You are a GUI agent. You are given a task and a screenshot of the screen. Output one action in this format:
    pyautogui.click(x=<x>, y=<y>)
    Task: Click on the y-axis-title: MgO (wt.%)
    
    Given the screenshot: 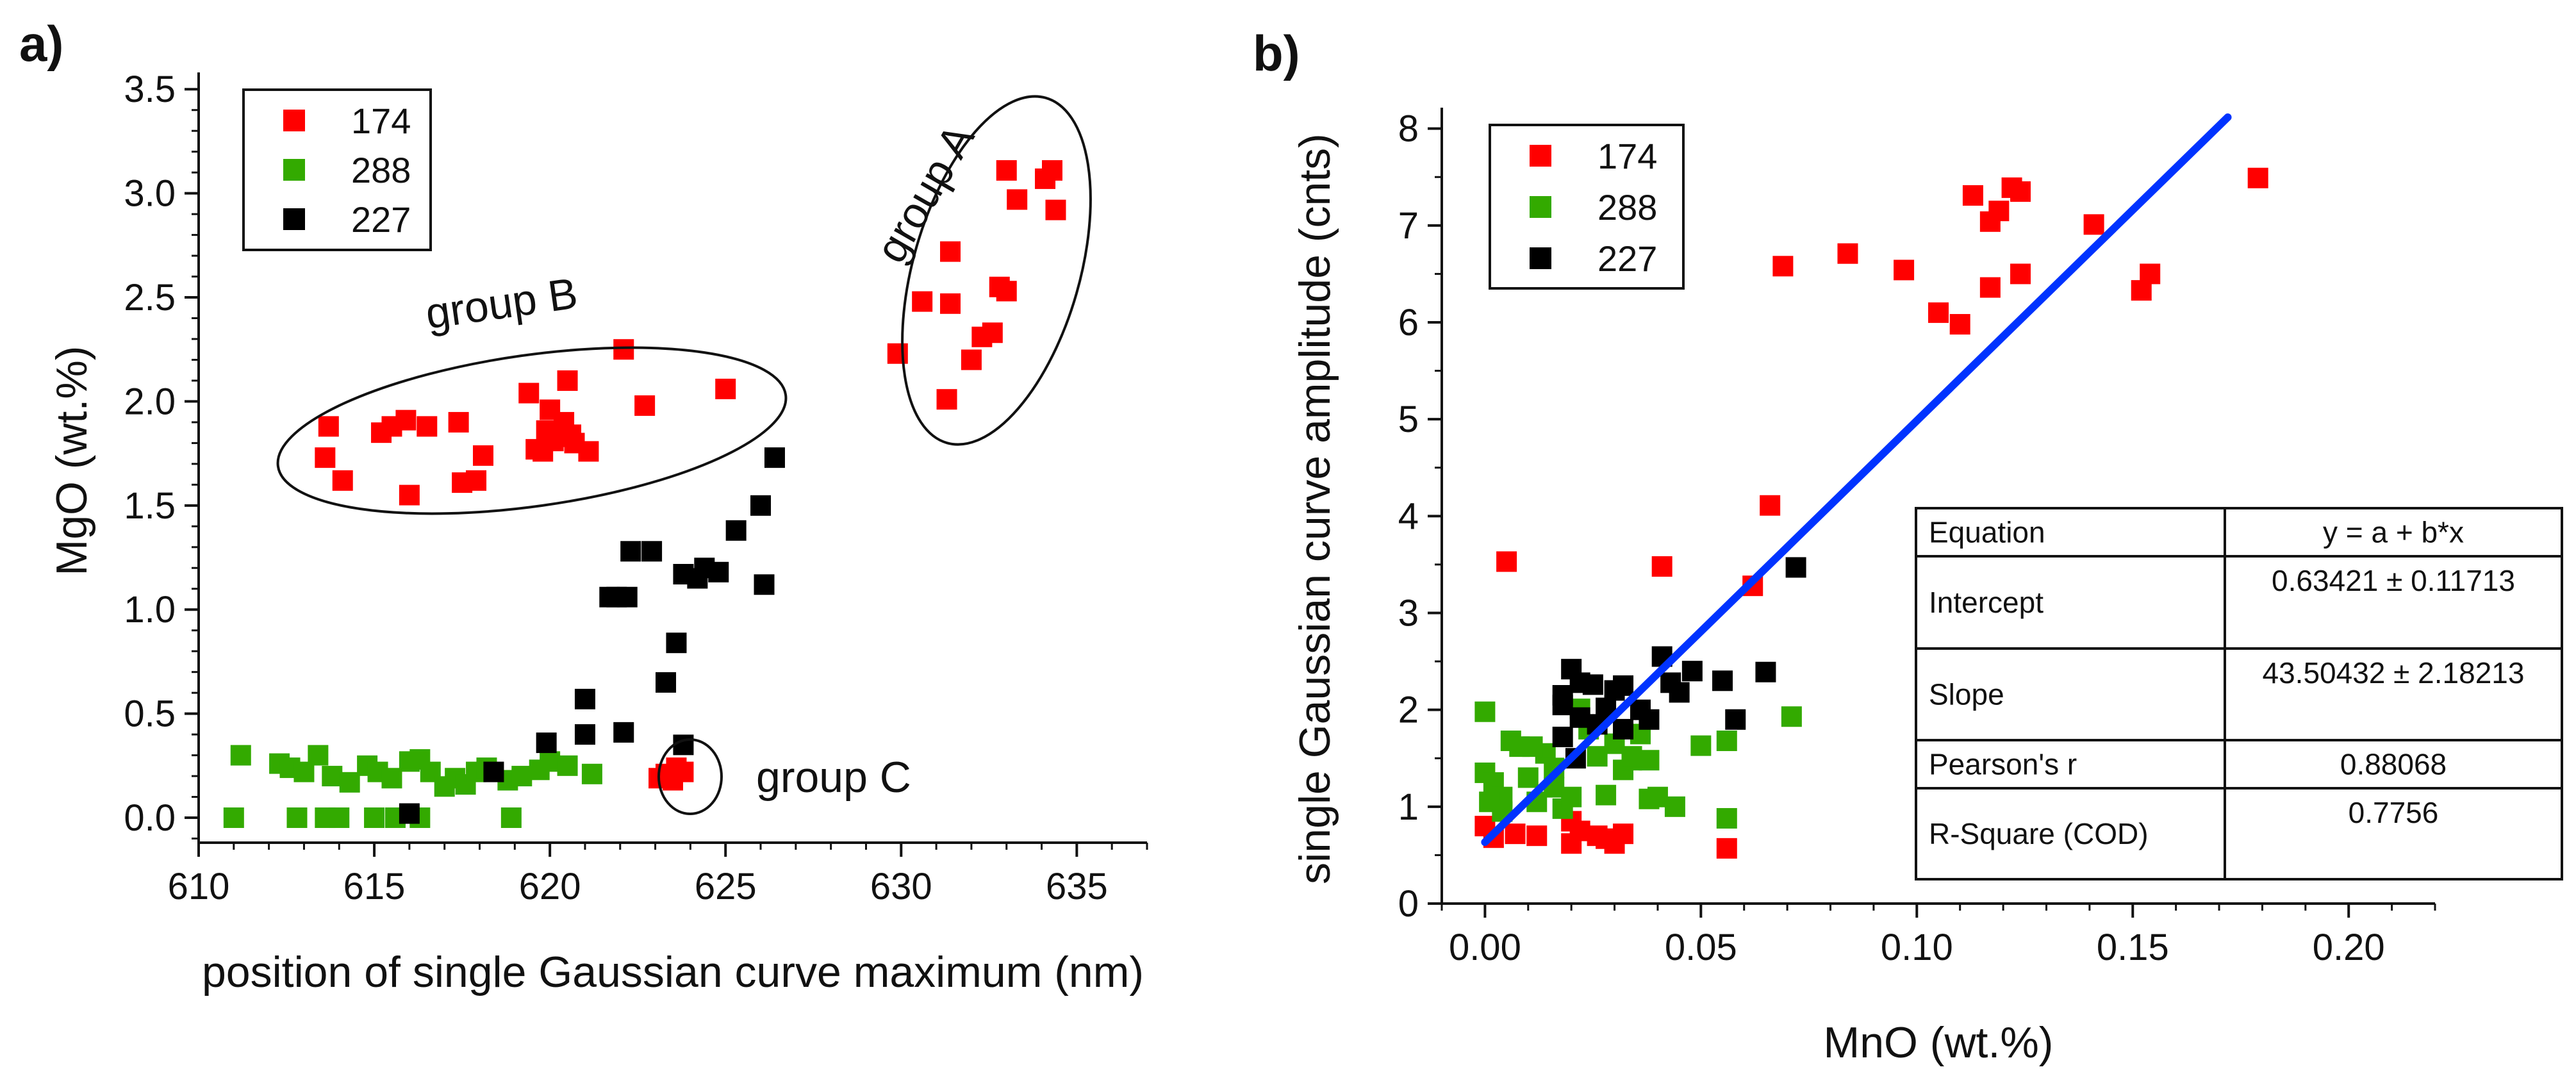 What is the action you would take?
    pyautogui.click(x=71, y=461)
    